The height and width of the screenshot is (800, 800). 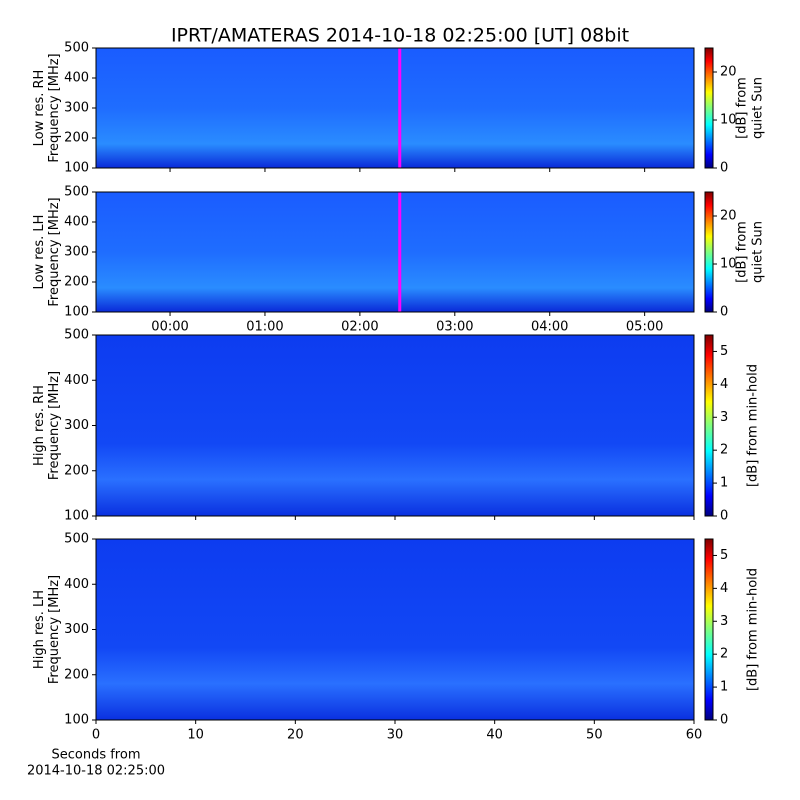 I want to click on x-tick-label: 00:00, so click(x=169, y=327).